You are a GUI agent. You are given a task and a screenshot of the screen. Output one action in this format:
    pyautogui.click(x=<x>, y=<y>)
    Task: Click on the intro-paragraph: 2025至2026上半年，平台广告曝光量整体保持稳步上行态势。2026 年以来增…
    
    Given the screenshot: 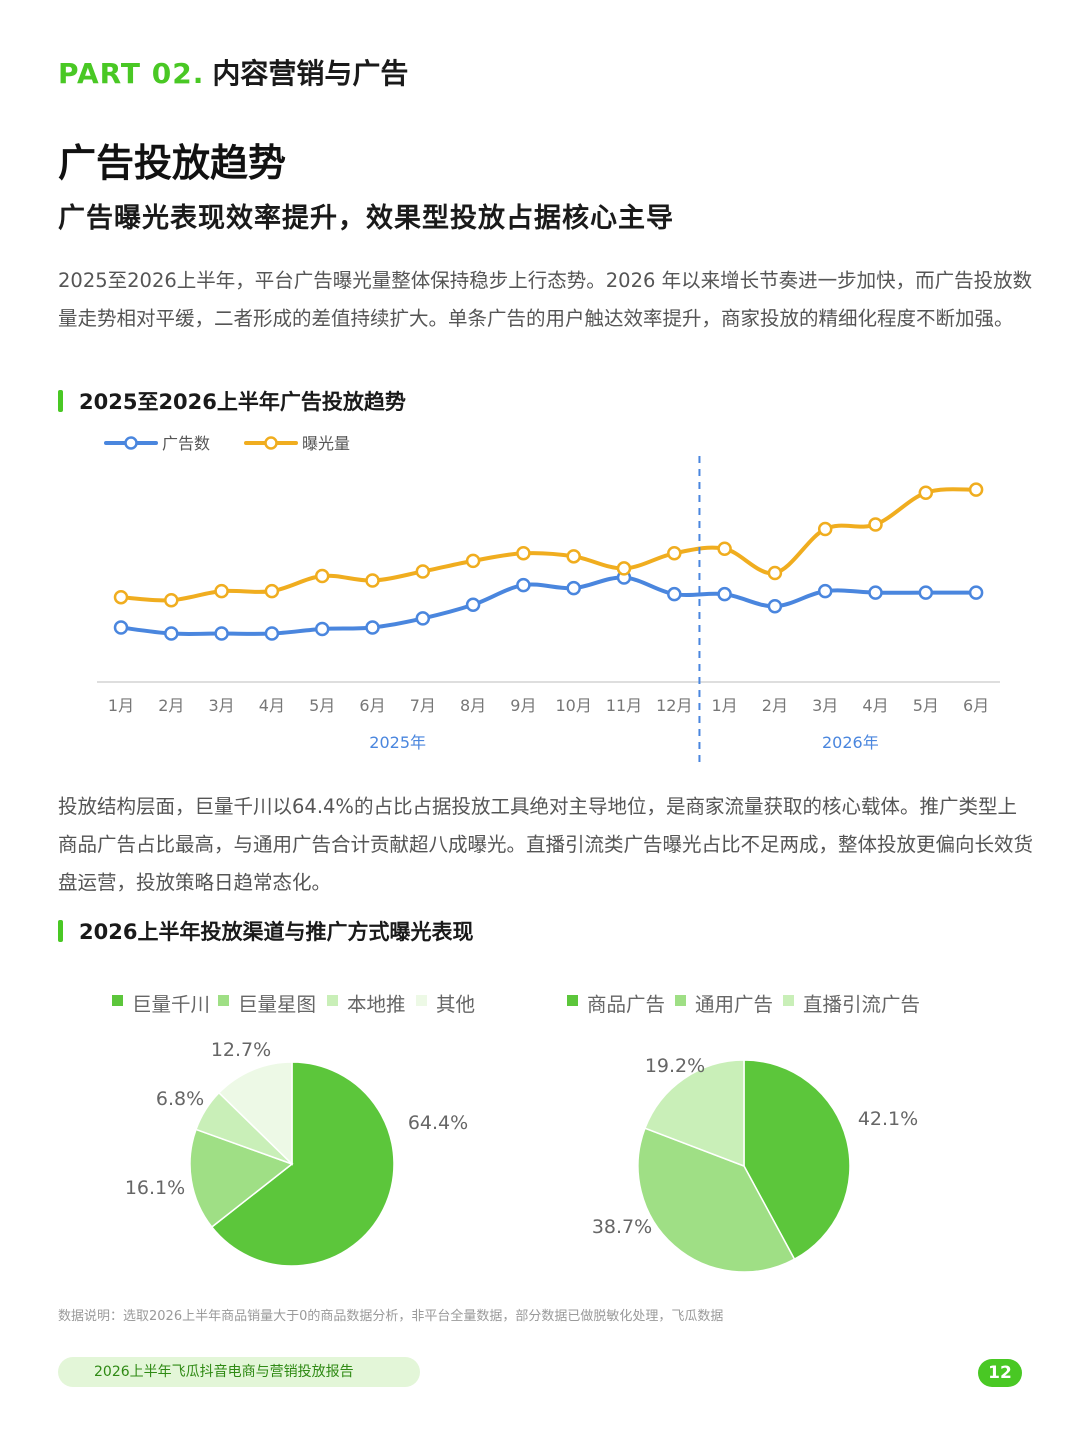 What is the action you would take?
    pyautogui.click(x=545, y=299)
    